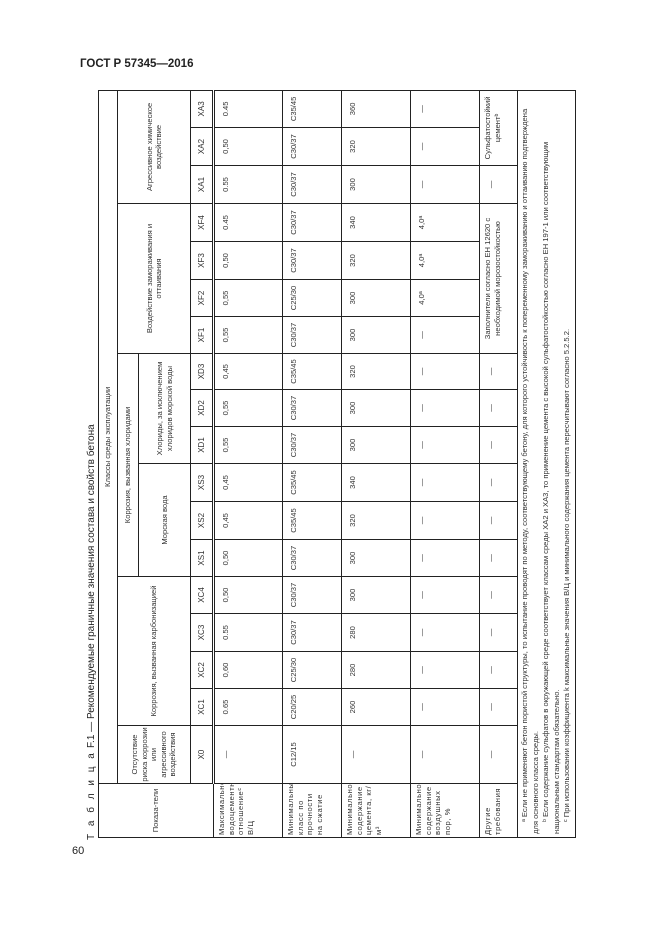 This screenshot has height=935, width=661. Describe the element at coordinates (154, 278) in the screenshot. I see `group-xf-header: Воздействие замораживания и оттаивания` at that location.